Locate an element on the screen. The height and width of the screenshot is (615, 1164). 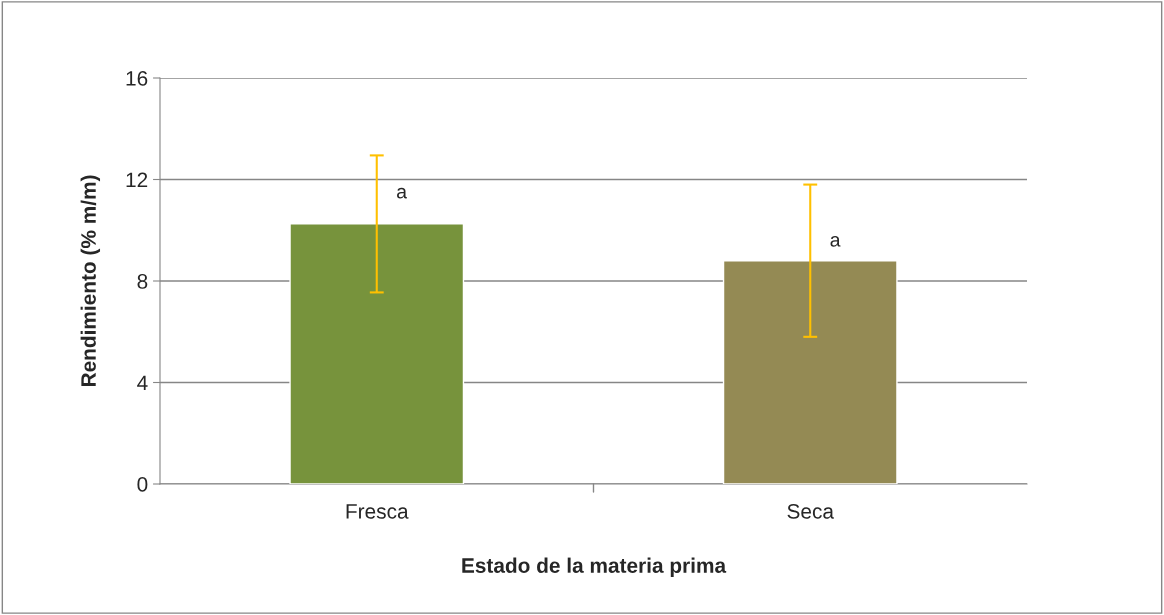
y-tick-label: 0 is located at coordinates (142, 484).